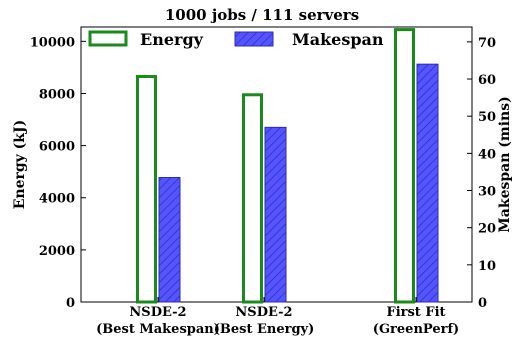  Describe the element at coordinates (70, 303) in the screenshot. I see `left-axis-tick-label: 0` at that location.